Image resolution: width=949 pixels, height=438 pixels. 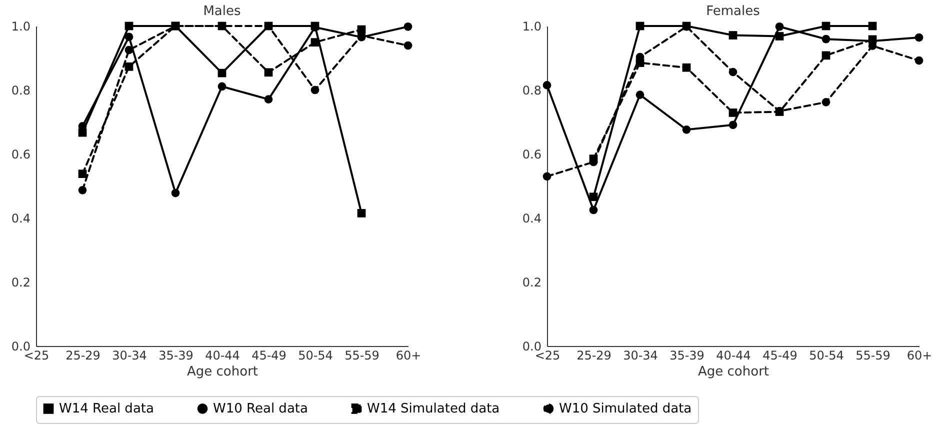 I want to click on legend-label: W14 Real data, so click(x=106, y=409).